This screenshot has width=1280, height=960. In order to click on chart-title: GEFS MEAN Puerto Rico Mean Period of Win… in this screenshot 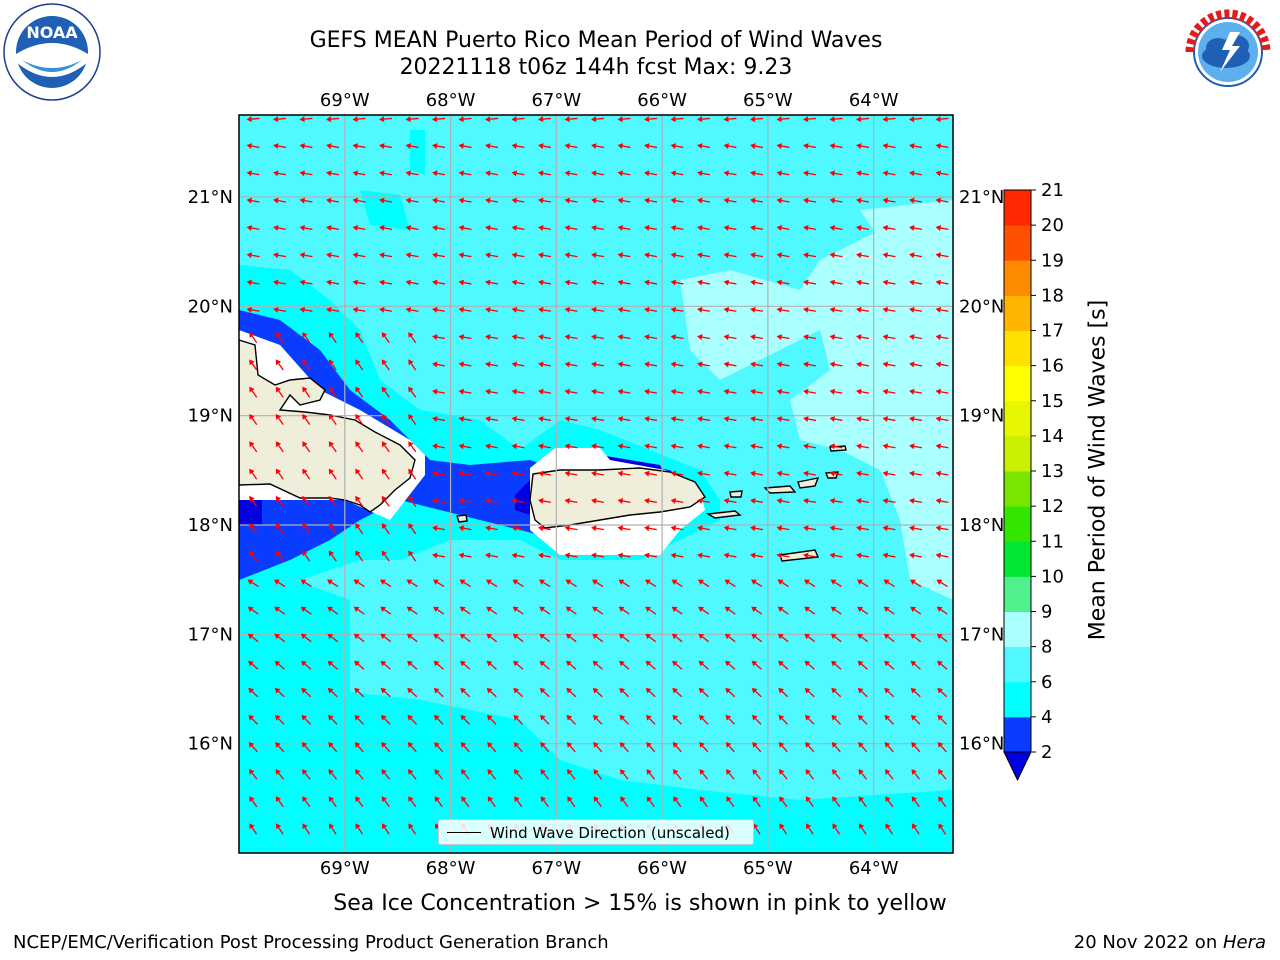, I will do `click(596, 40)`.